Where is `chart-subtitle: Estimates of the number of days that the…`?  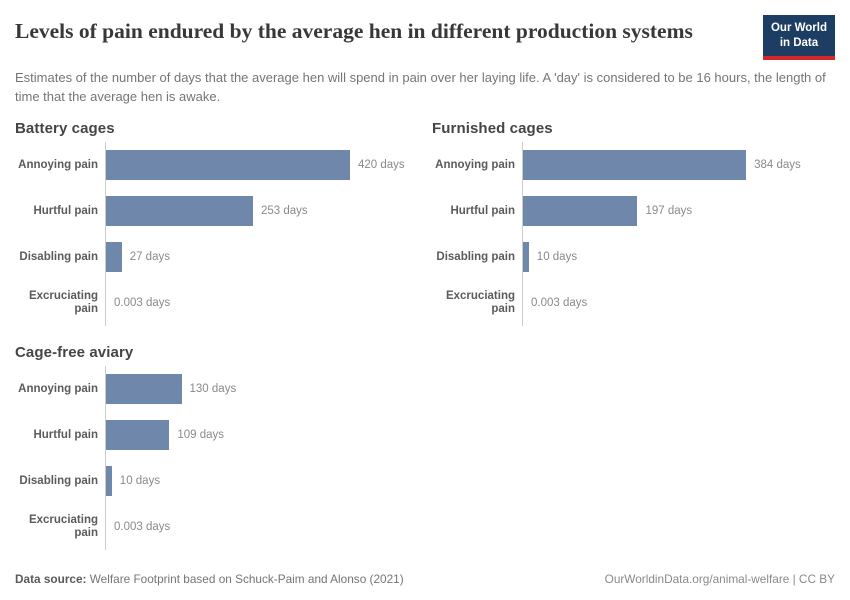
chart-subtitle: Estimates of the number of days that the… is located at coordinates (420, 87).